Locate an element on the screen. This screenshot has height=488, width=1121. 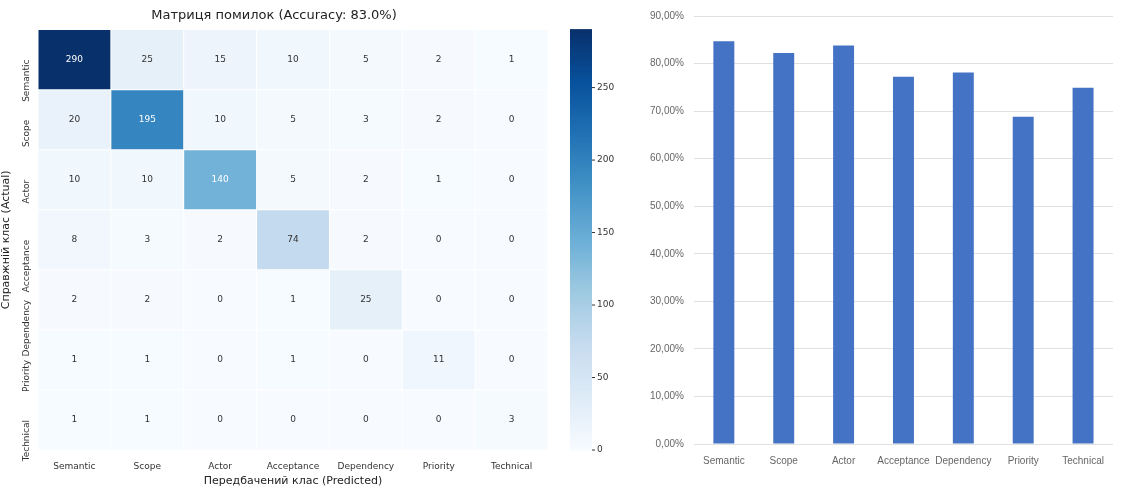
y-tick-label: 60,00% is located at coordinates (667, 158).